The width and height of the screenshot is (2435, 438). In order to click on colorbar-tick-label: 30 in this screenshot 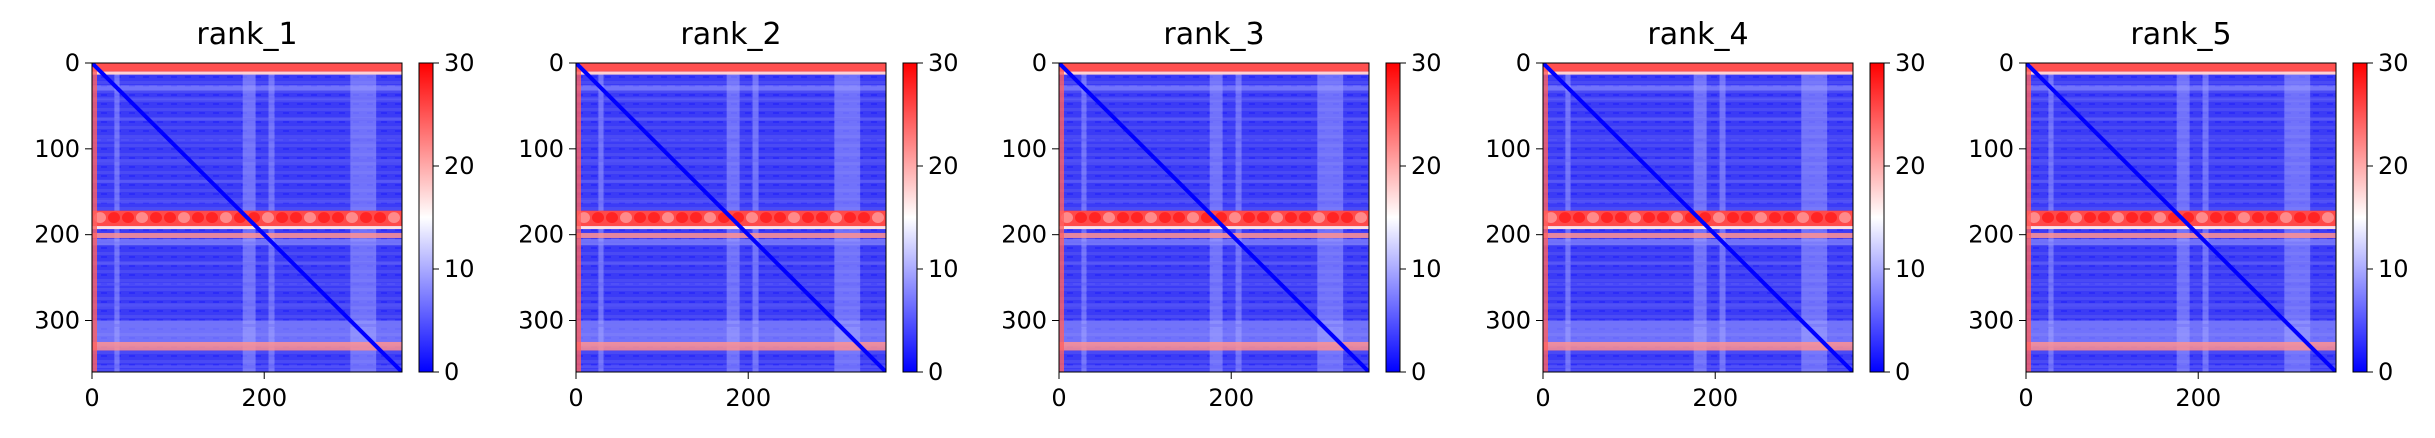, I will do `click(943, 63)`.